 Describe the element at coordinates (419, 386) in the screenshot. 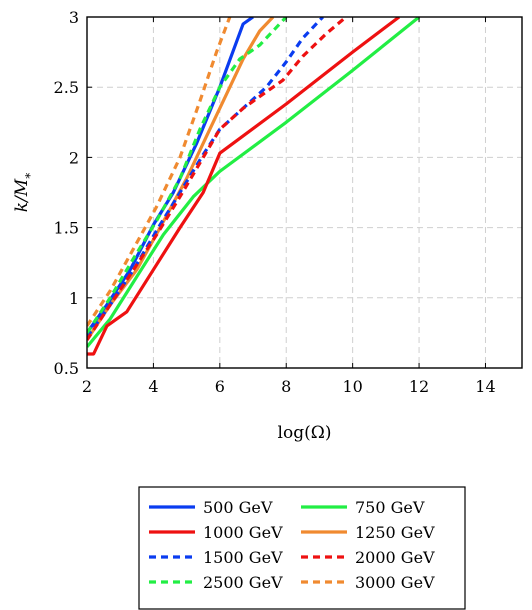

I see `x-tick-label: 12` at that location.